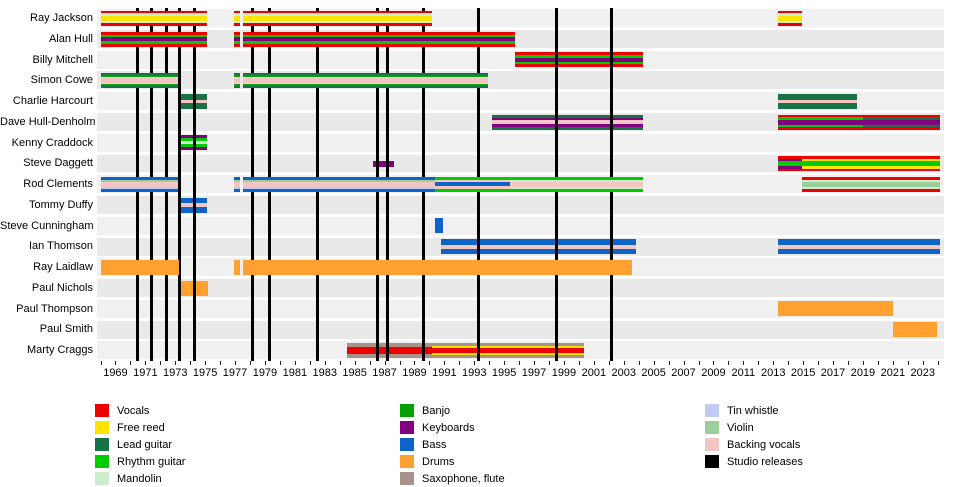 The width and height of the screenshot is (960, 487). I want to click on member-label: Ian Thomson, so click(60, 246).